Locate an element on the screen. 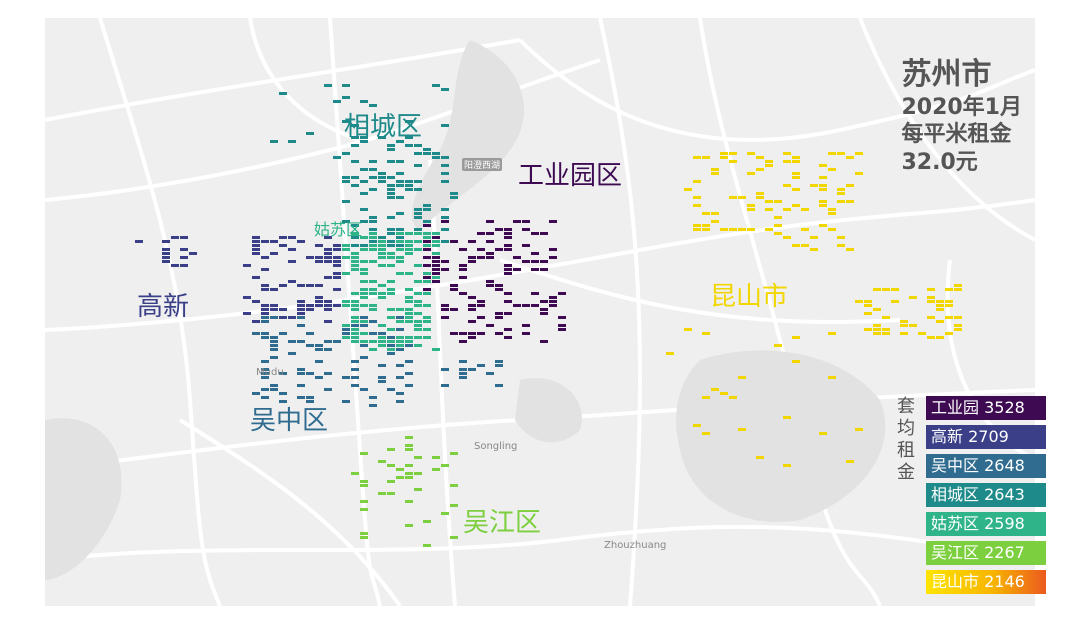 Image resolution: width=1080 pixels, height=627 pixels. label-gaoxin: 高新 is located at coordinates (163, 307).